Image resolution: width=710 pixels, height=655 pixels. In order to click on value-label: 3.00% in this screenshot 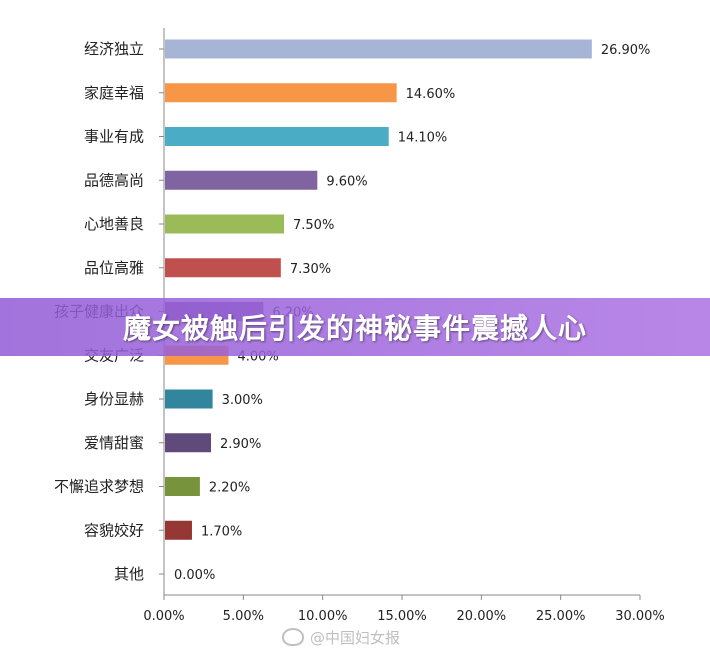, I will do `click(242, 400)`.